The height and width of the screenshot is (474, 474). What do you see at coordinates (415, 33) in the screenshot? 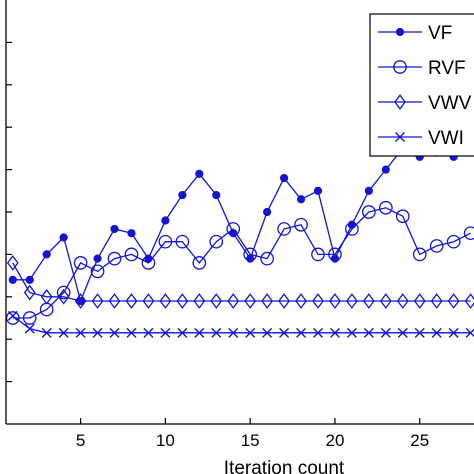
I see `legend-entry-vf: VF` at bounding box center [415, 33].